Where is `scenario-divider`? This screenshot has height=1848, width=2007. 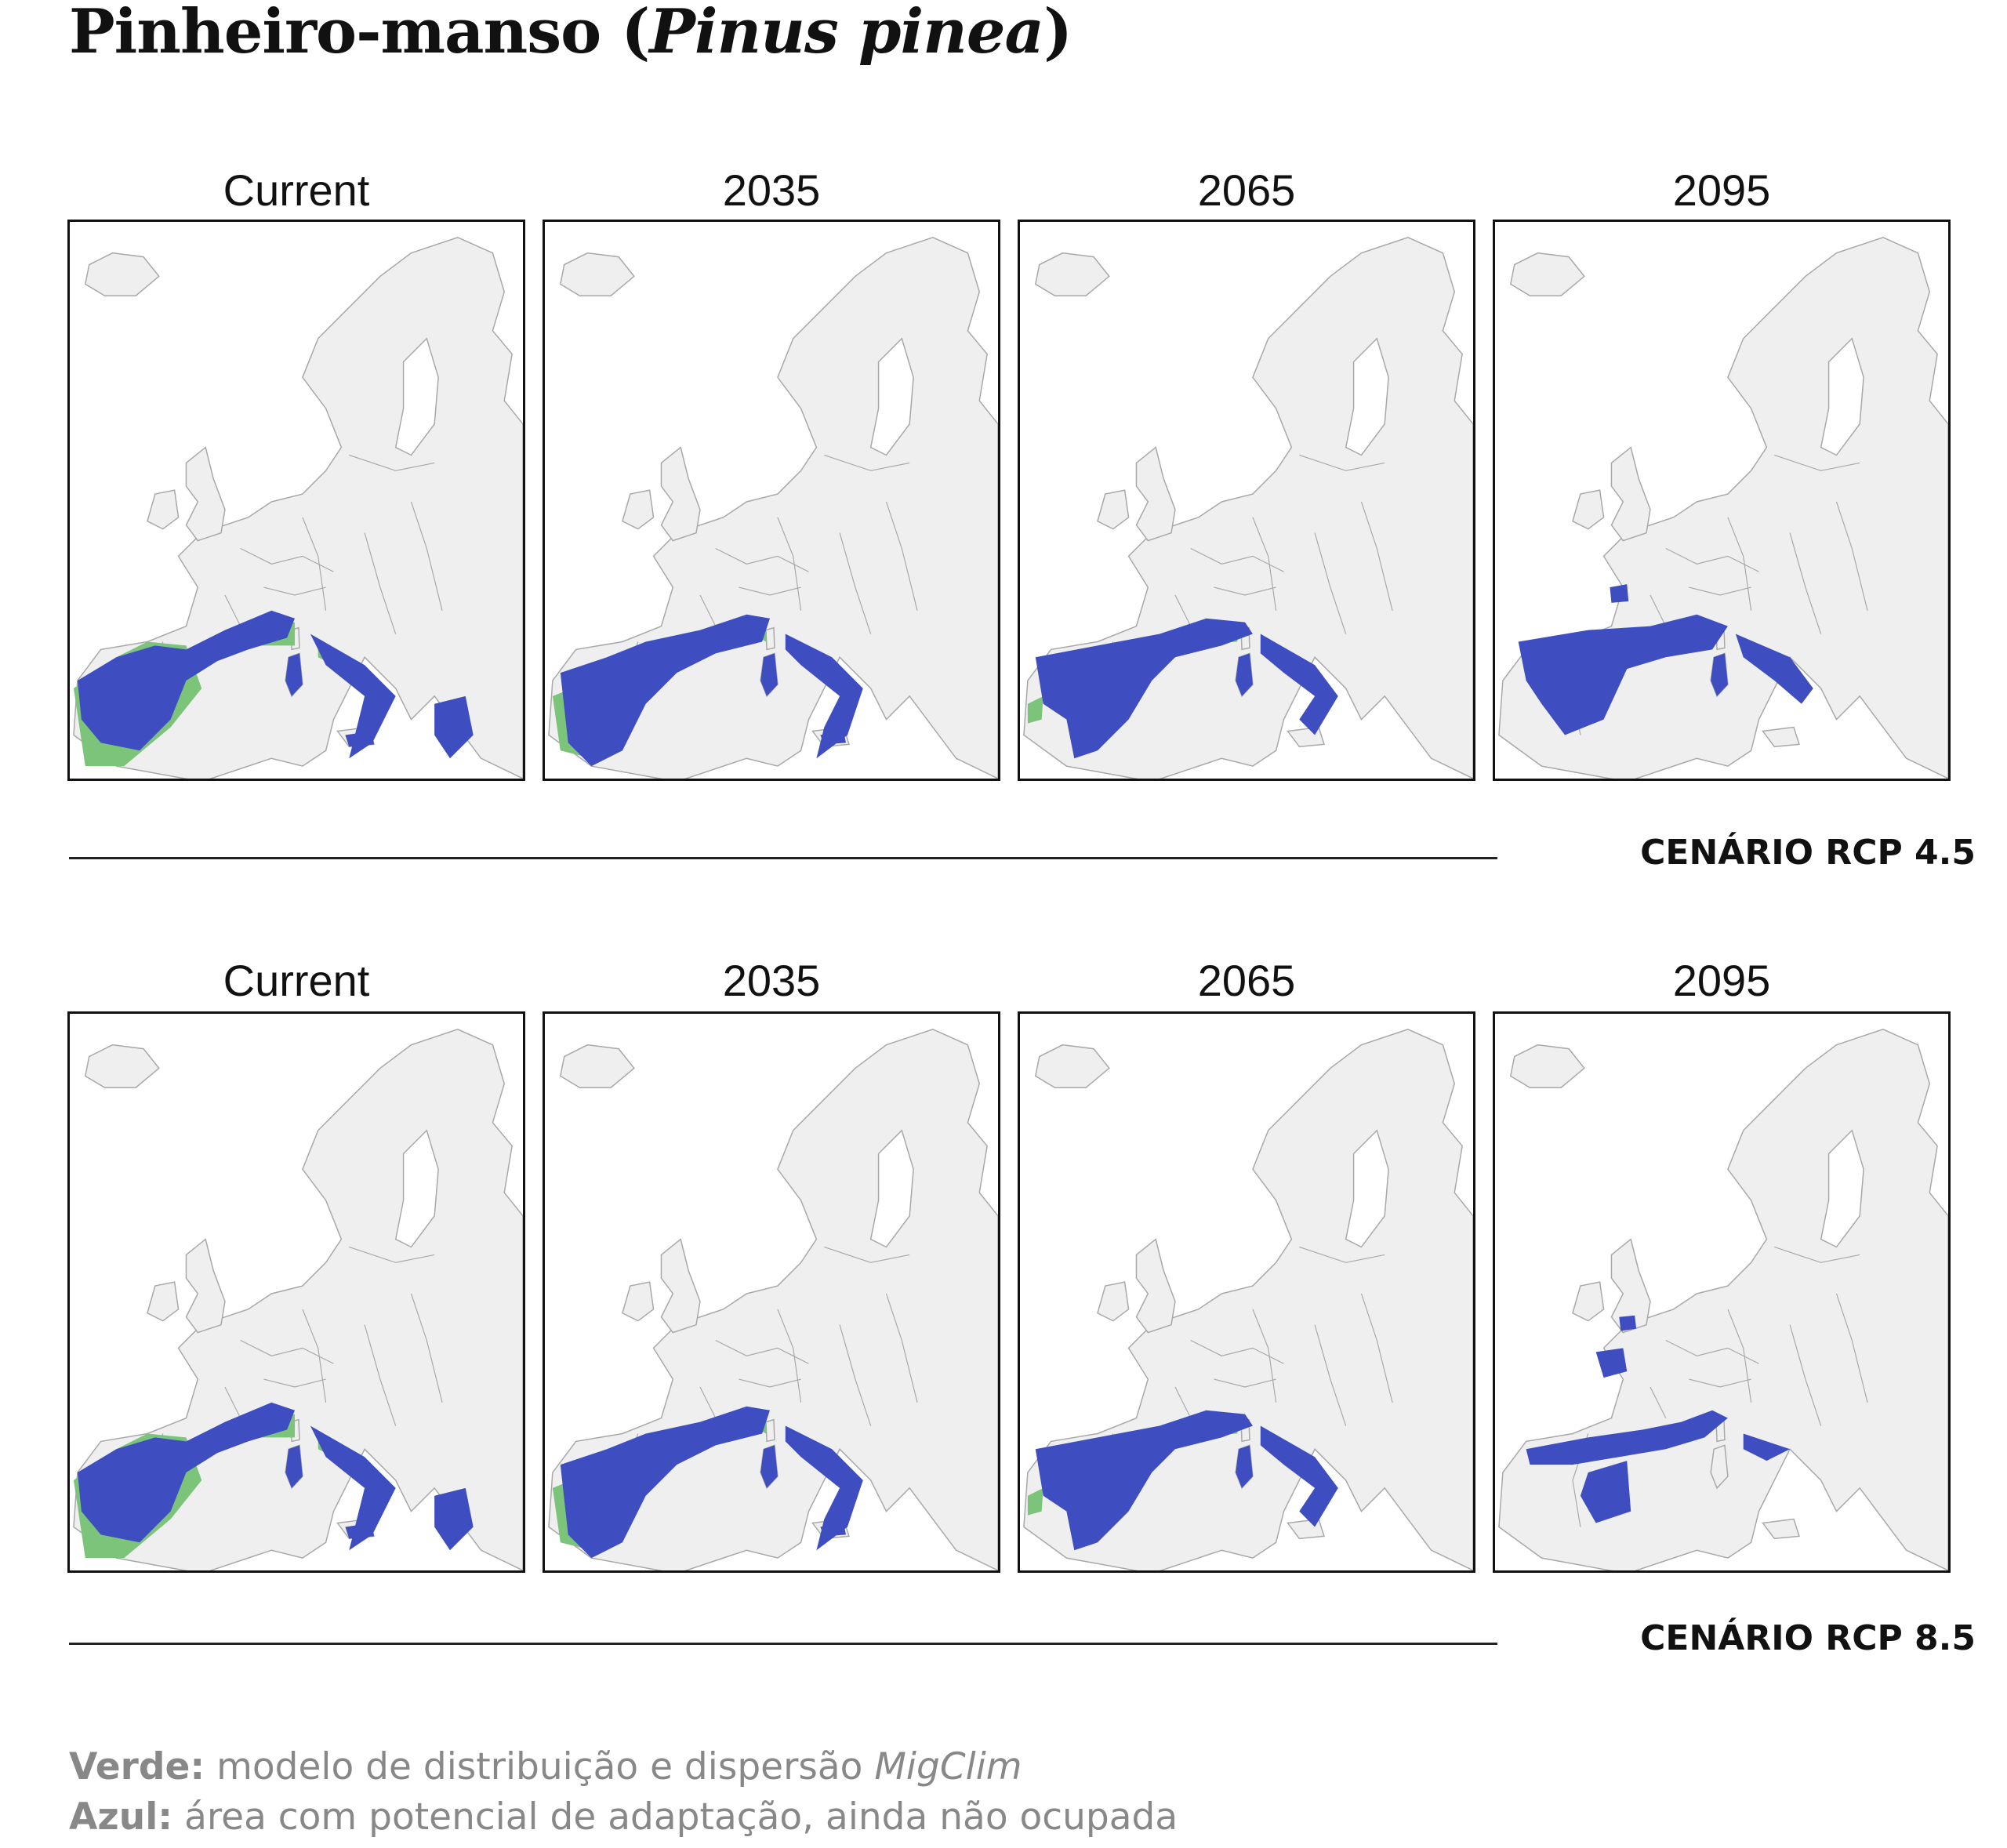 scenario-divider is located at coordinates (783, 858).